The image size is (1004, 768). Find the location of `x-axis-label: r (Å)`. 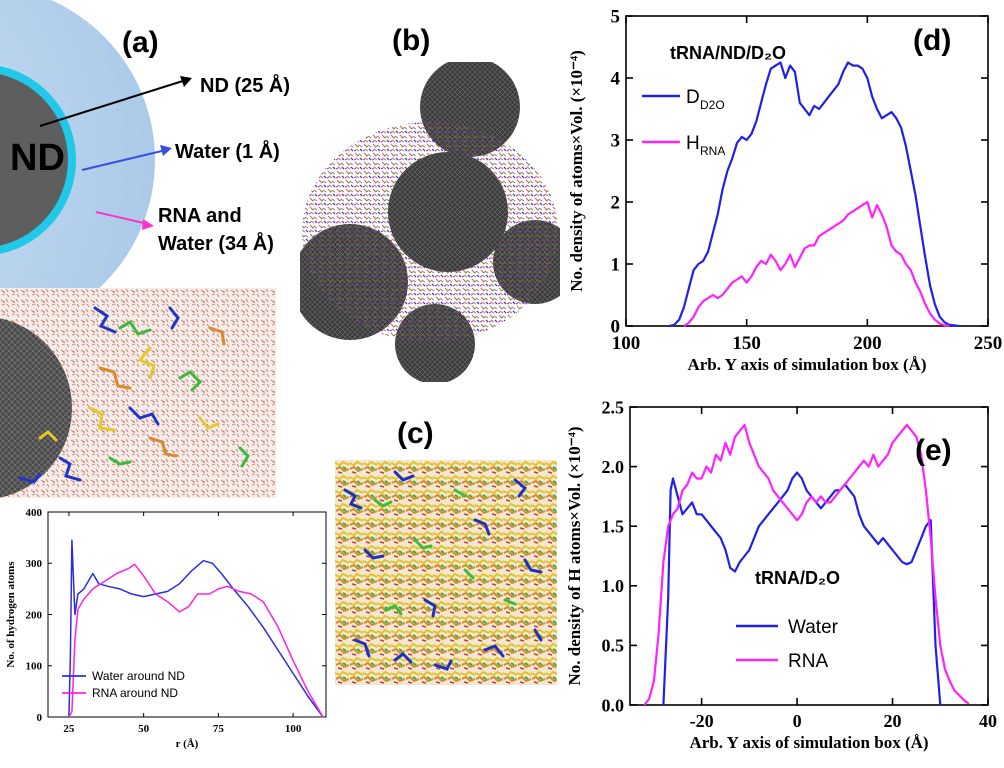

x-axis-label: r (Å) is located at coordinates (187, 744).